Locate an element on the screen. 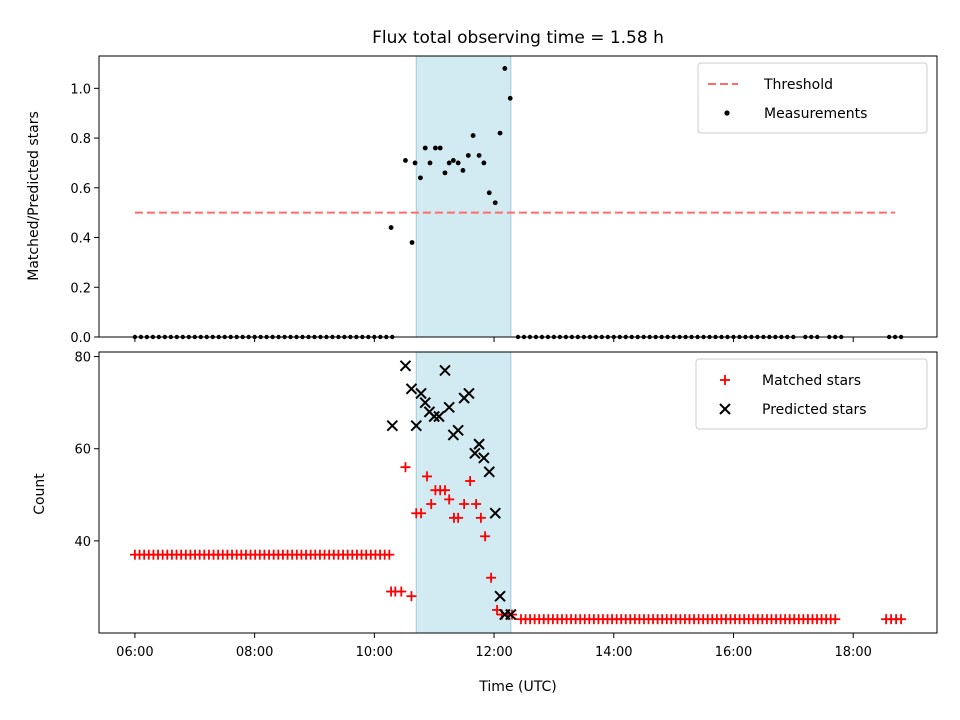 The image size is (960, 720). bottom-legend-box is located at coordinates (811, 394).